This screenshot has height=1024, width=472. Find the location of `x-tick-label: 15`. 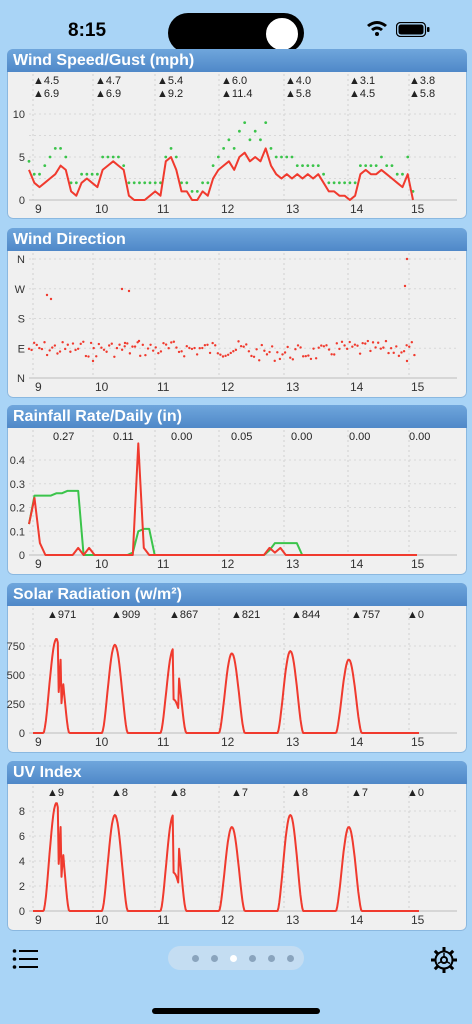

x-tick-label: 15 is located at coordinates (418, 564).